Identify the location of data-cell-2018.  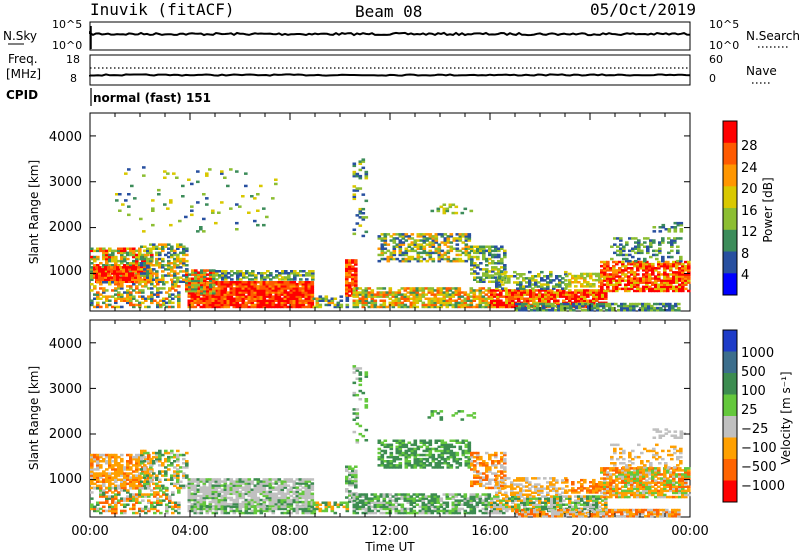
(394, 251).